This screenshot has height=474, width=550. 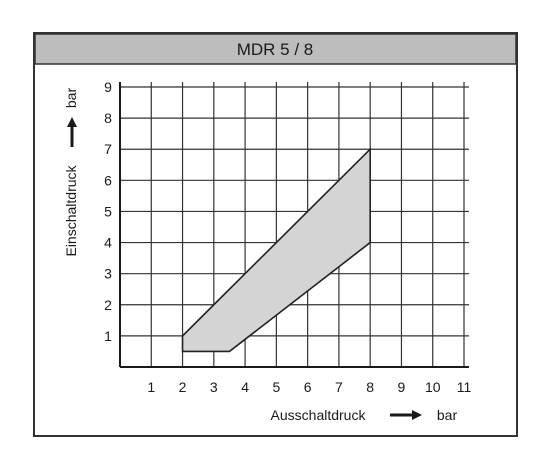 I want to click on x-axis-unit: bar, so click(x=447, y=415).